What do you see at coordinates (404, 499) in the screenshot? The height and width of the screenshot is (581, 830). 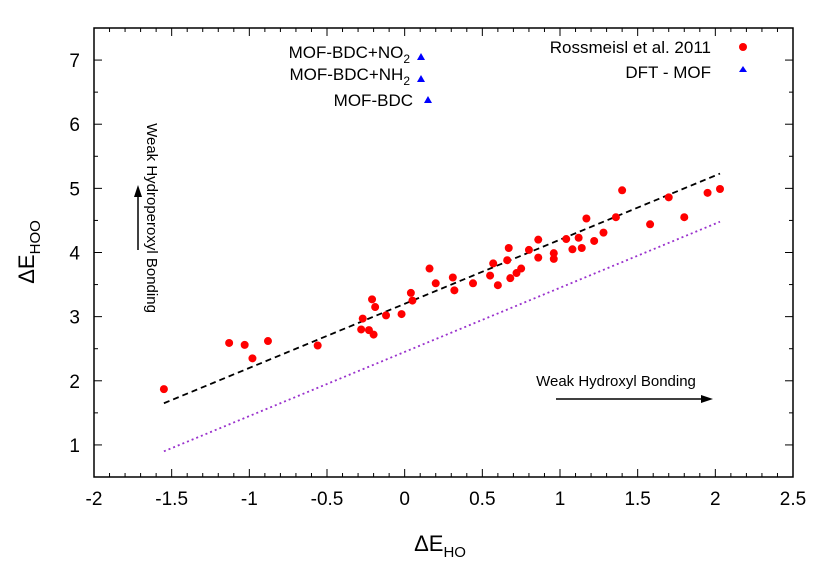 I see `x-tick-label: 0` at bounding box center [404, 499].